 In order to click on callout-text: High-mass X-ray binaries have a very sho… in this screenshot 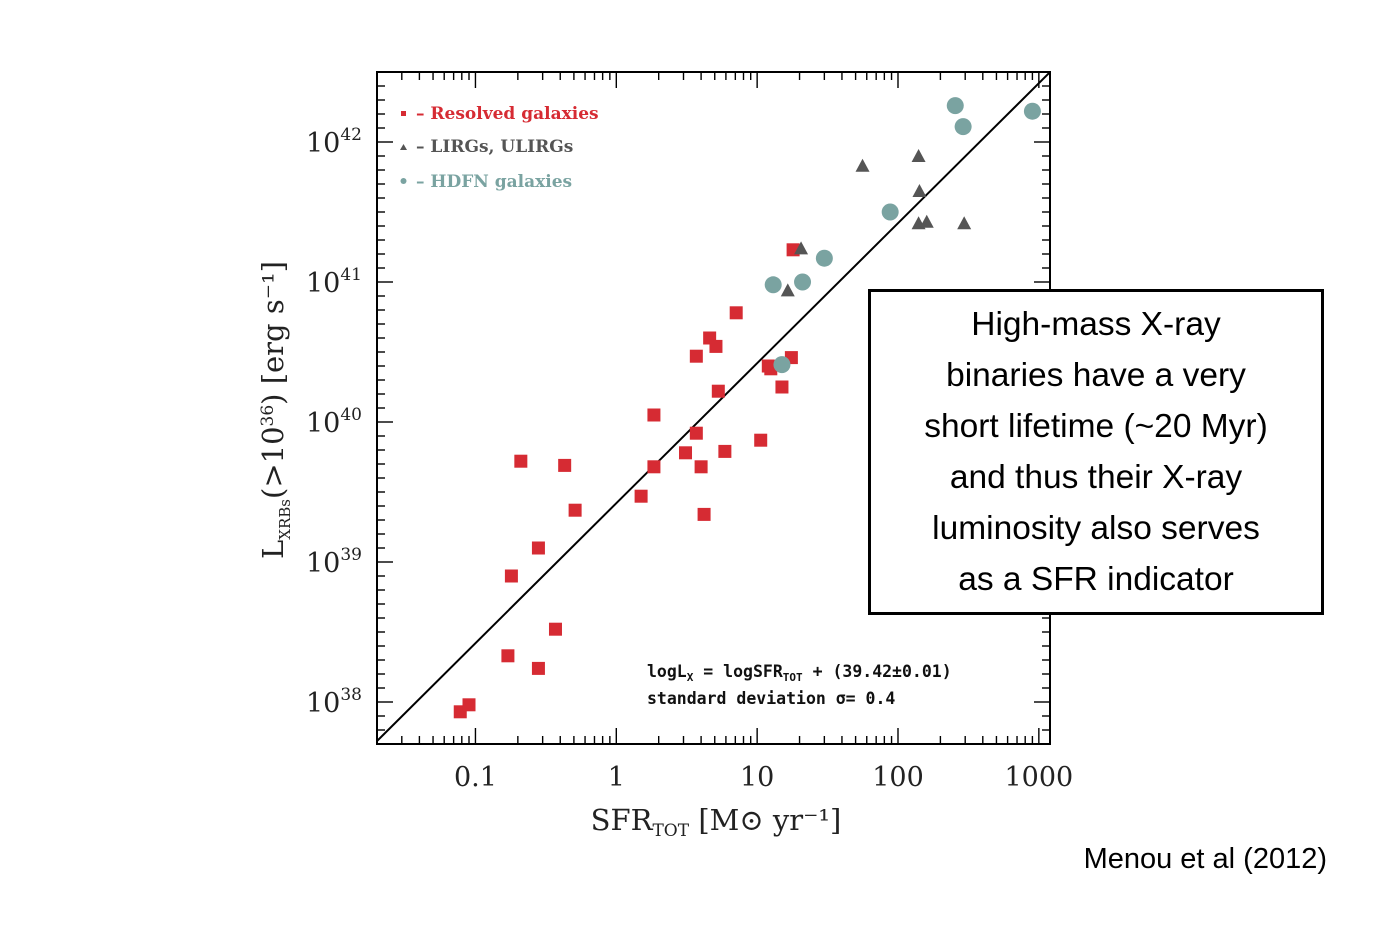, I will do `click(1095, 452)`.